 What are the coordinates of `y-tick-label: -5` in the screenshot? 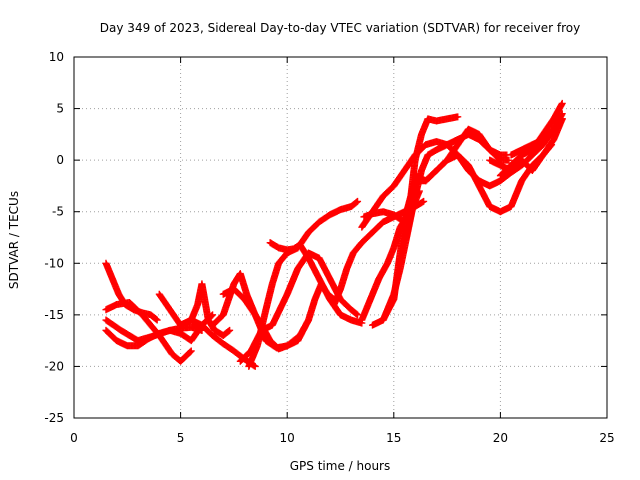 It's located at (58, 212).